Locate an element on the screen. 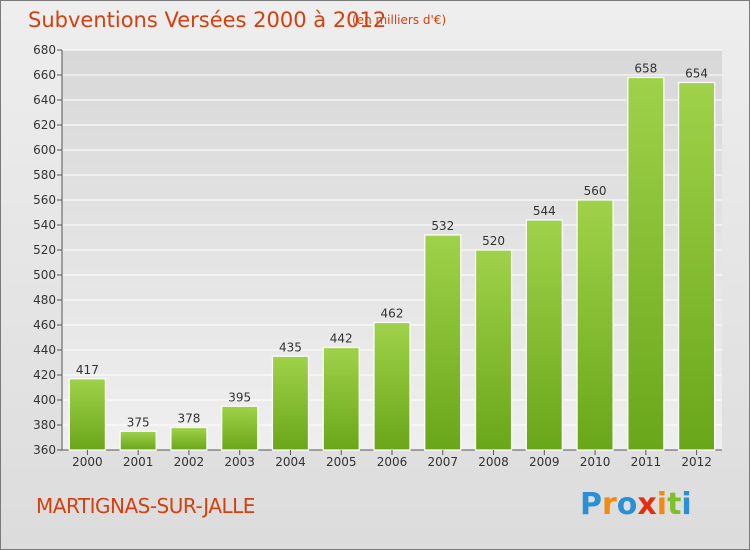 Image resolution: width=750 pixels, height=550 pixels. y-tick-label: 440 is located at coordinates (44, 350).